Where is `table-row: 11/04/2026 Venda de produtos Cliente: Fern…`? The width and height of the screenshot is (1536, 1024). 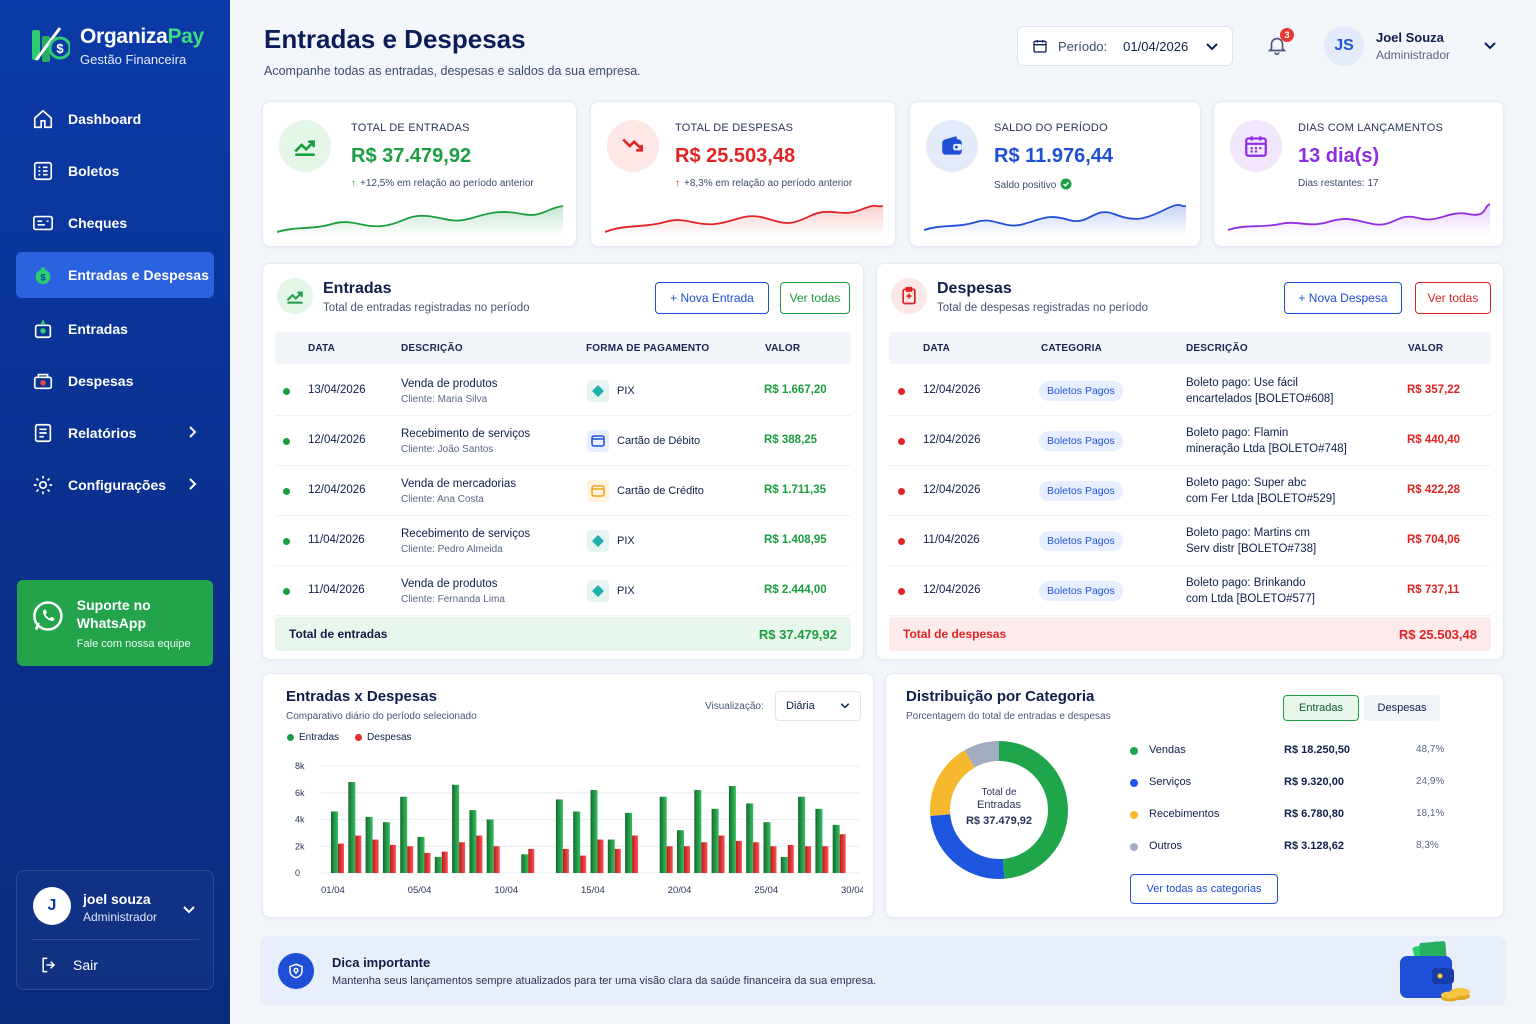 table-row: 11/04/2026 Venda de produtos Cliente: Fern… is located at coordinates (563, 591).